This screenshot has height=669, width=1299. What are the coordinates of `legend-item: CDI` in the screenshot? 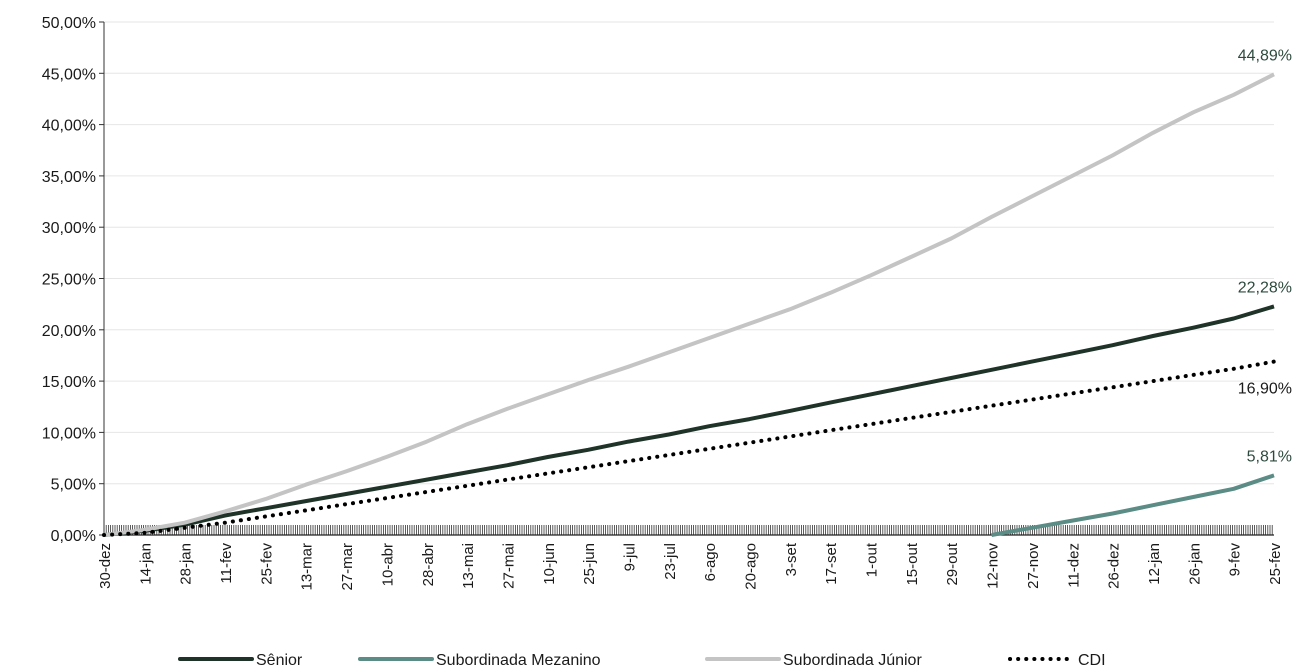 It's located at (1057, 660).